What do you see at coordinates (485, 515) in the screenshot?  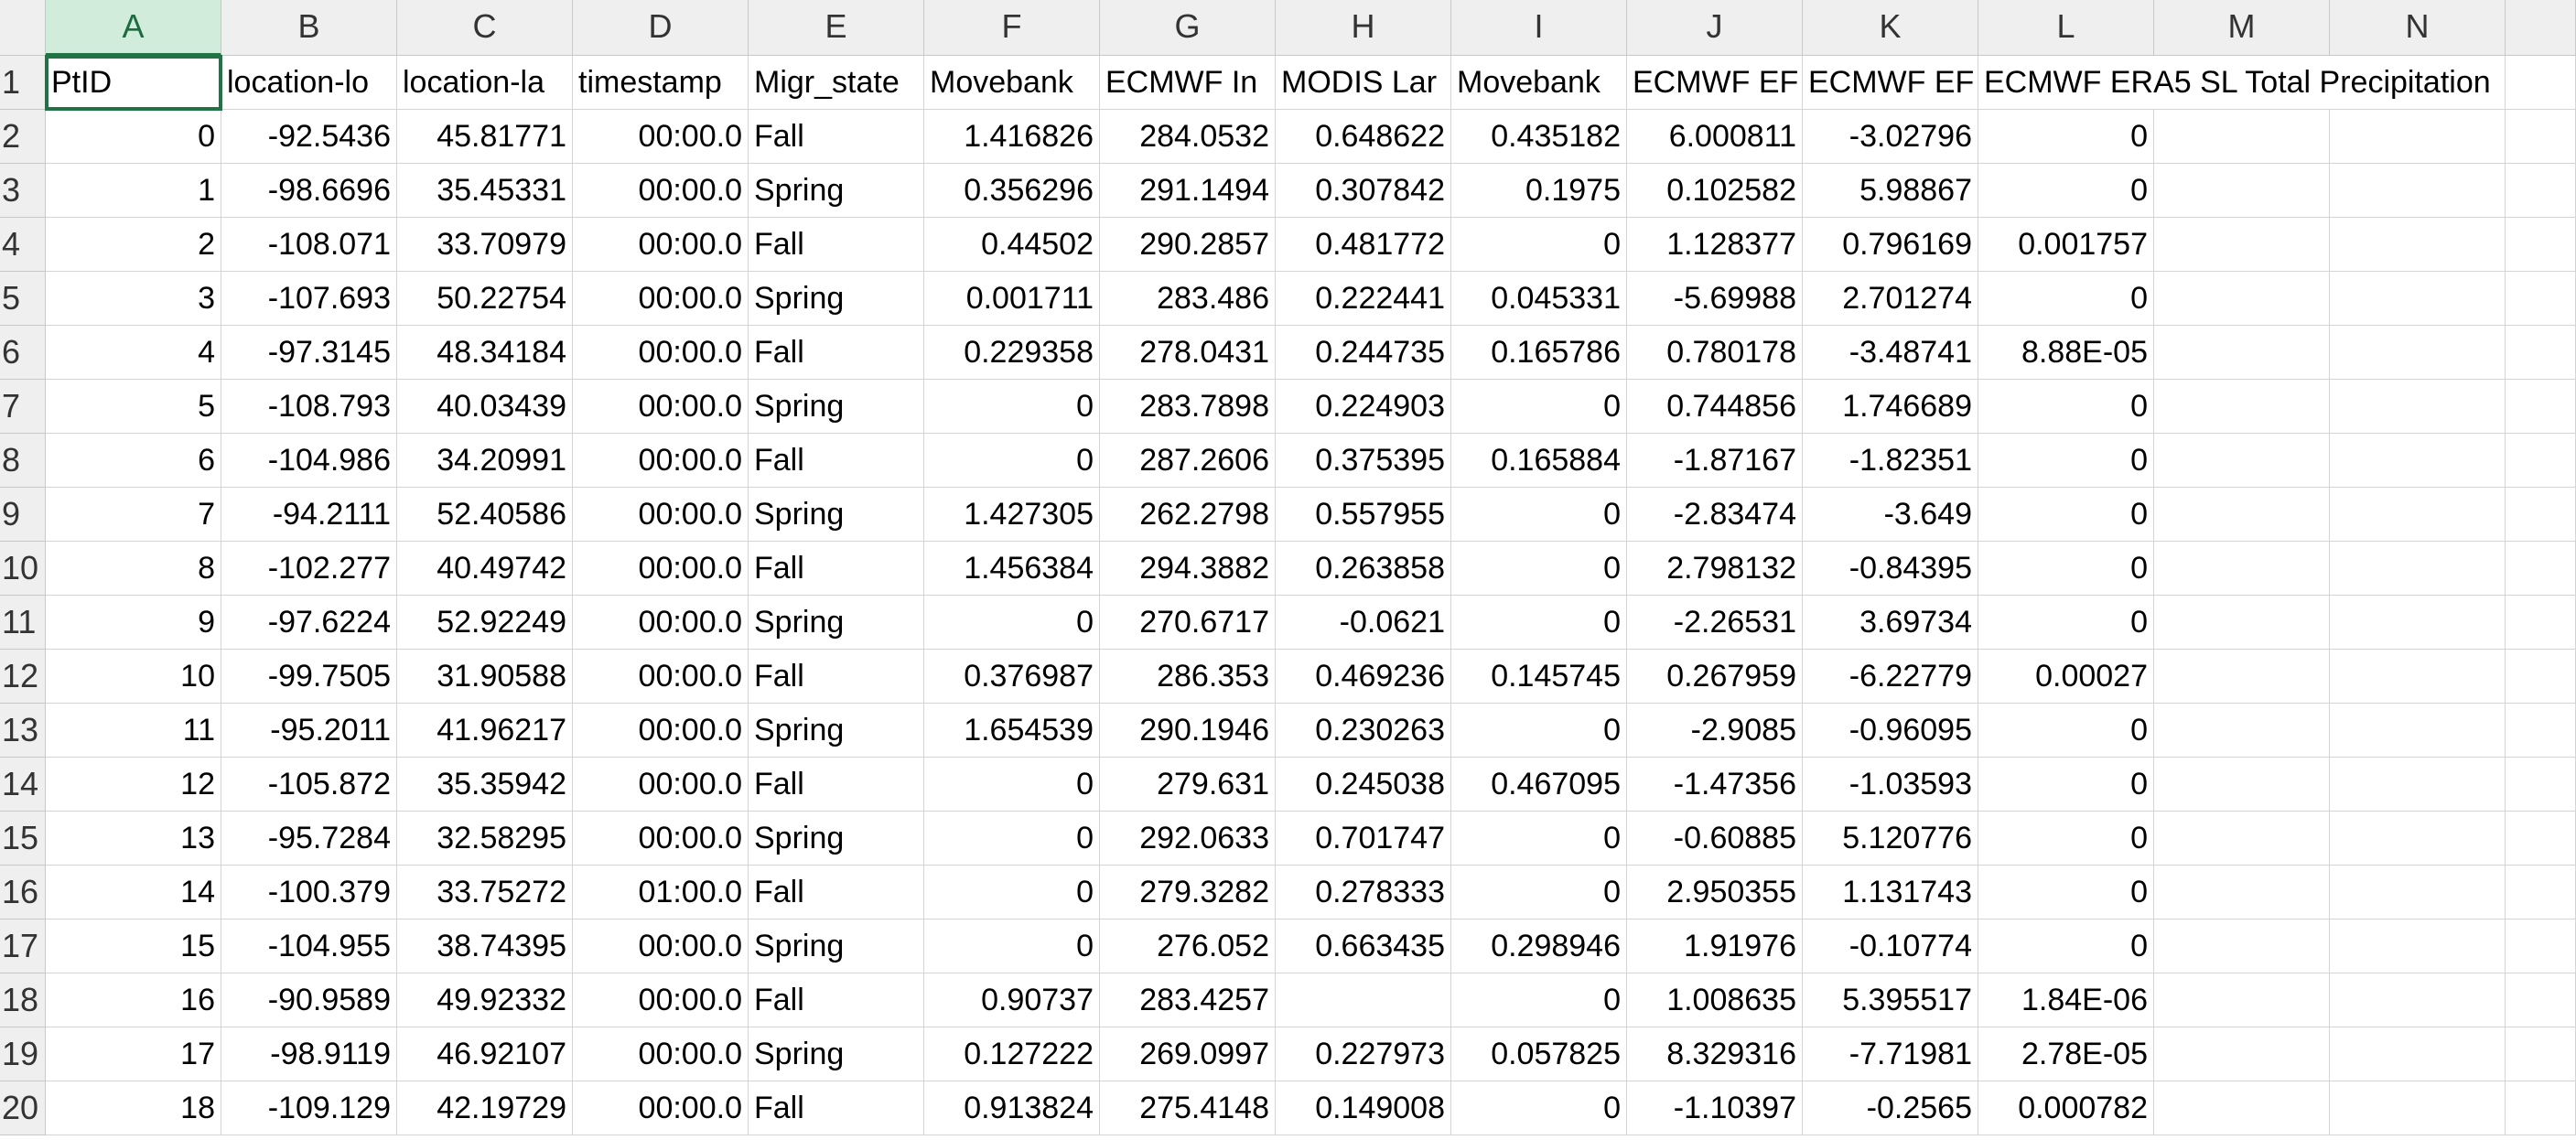 I see `cell: 52.40586` at bounding box center [485, 515].